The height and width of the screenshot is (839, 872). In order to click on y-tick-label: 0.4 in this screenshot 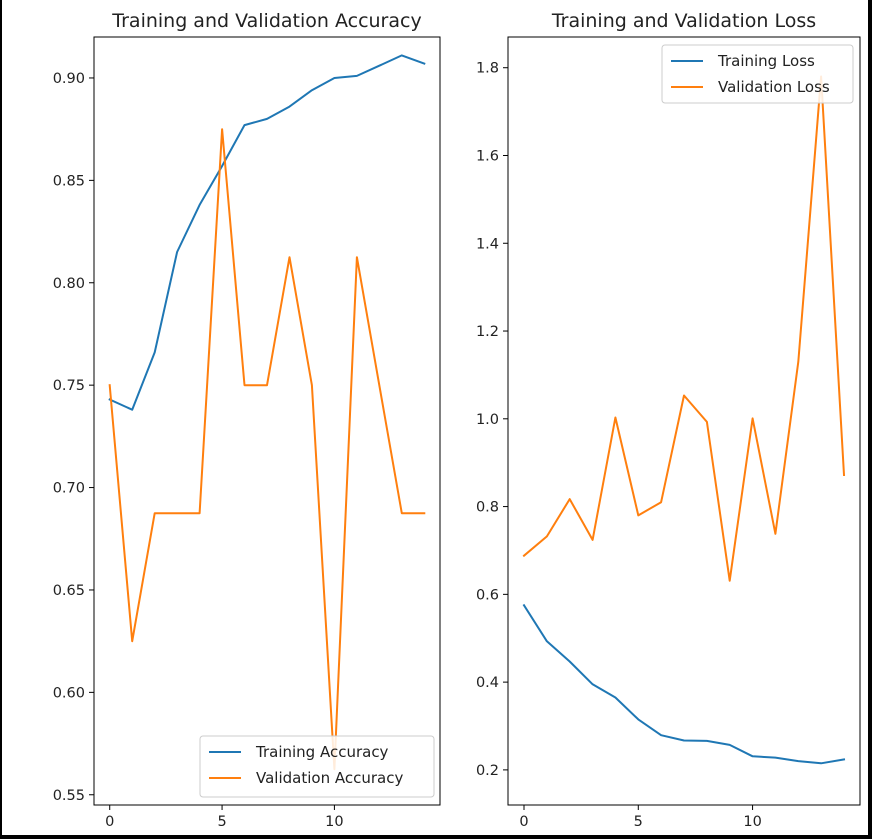, I will do `click(487, 683)`.